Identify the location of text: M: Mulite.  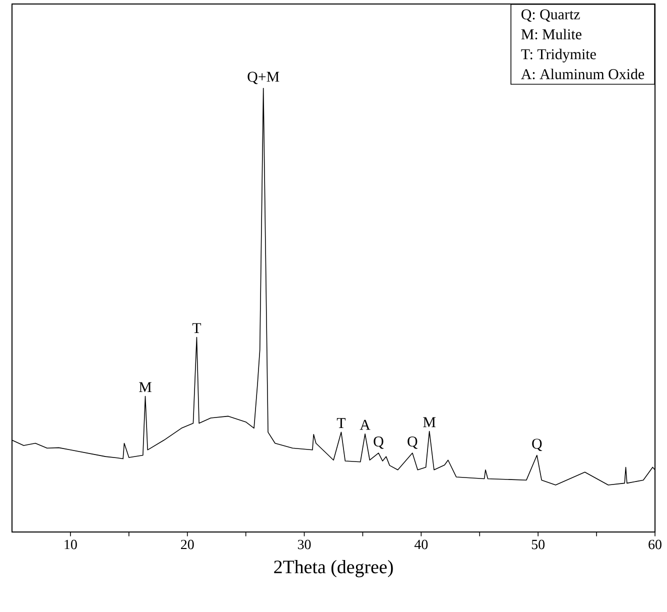
(551, 34).